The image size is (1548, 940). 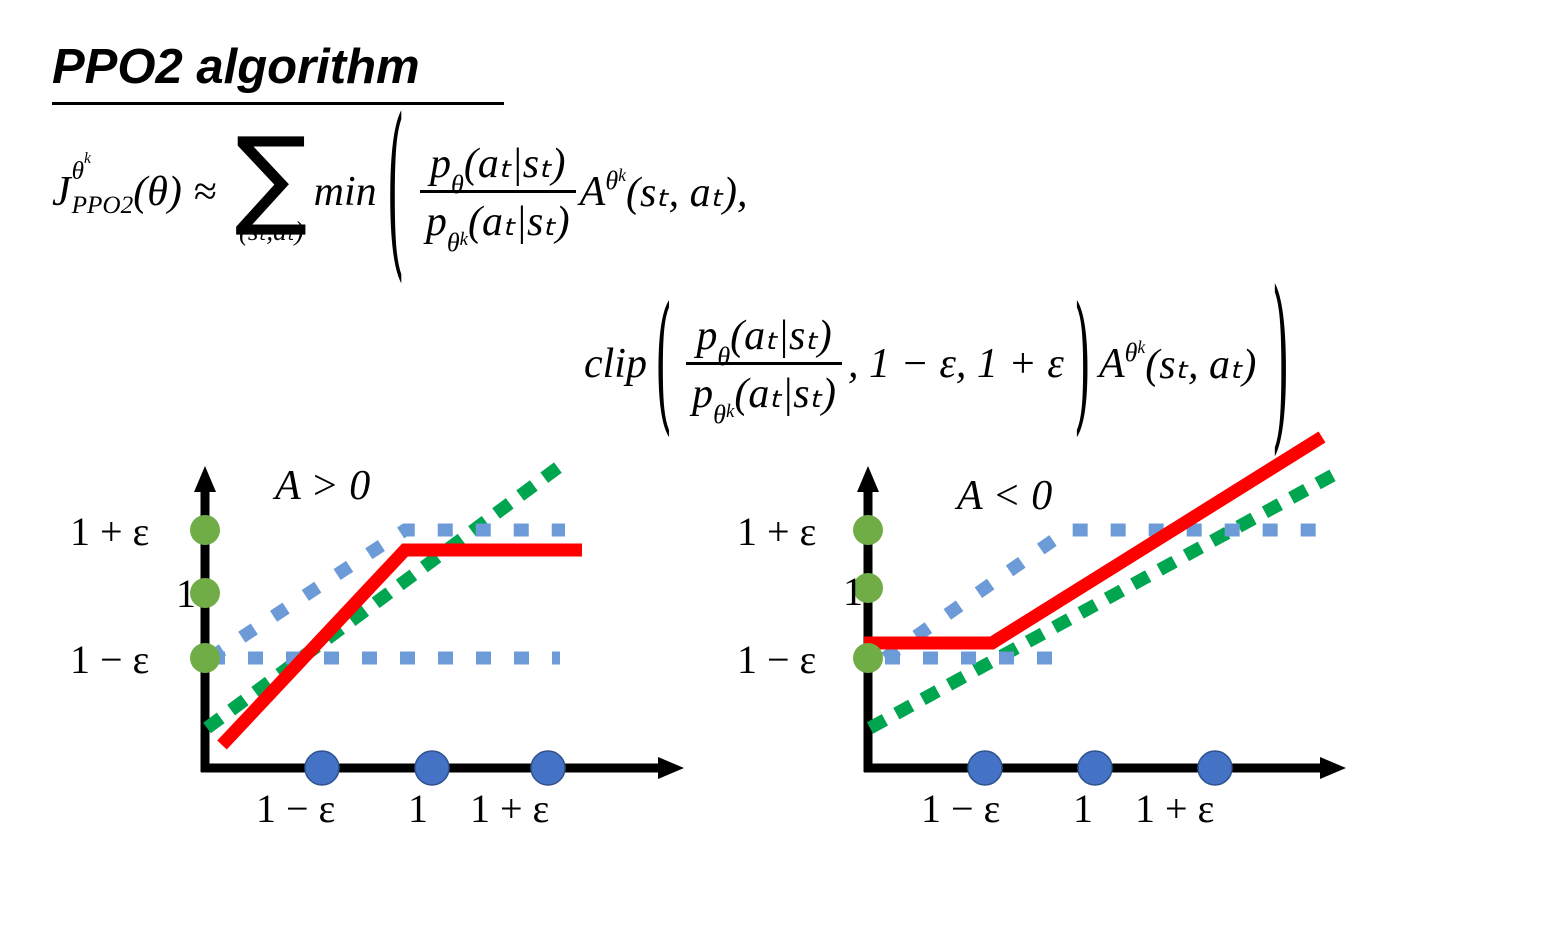 I want to click on close-paren-outer: ), so click(x=1280, y=364).